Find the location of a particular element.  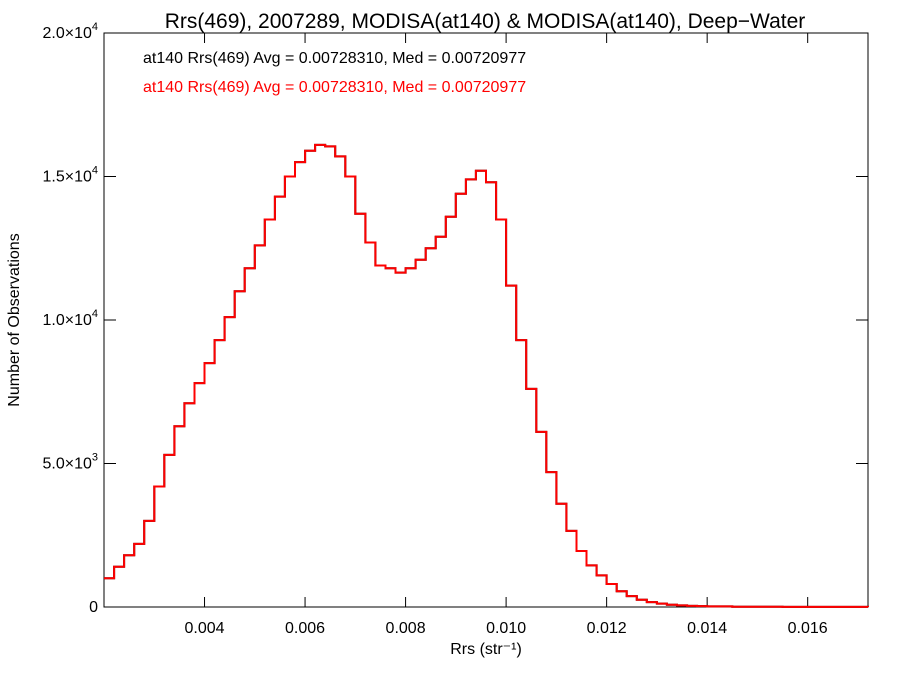

y-tick-exponent: 3 is located at coordinates (95, 458).